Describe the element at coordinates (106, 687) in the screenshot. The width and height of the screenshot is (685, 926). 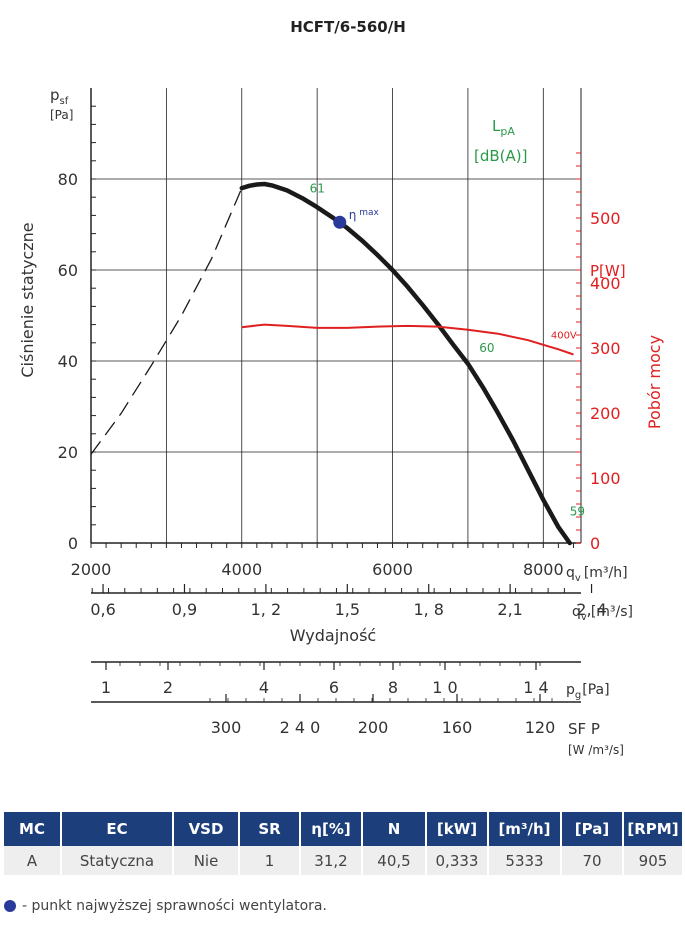
I see `pg-tick-label: 1` at that location.